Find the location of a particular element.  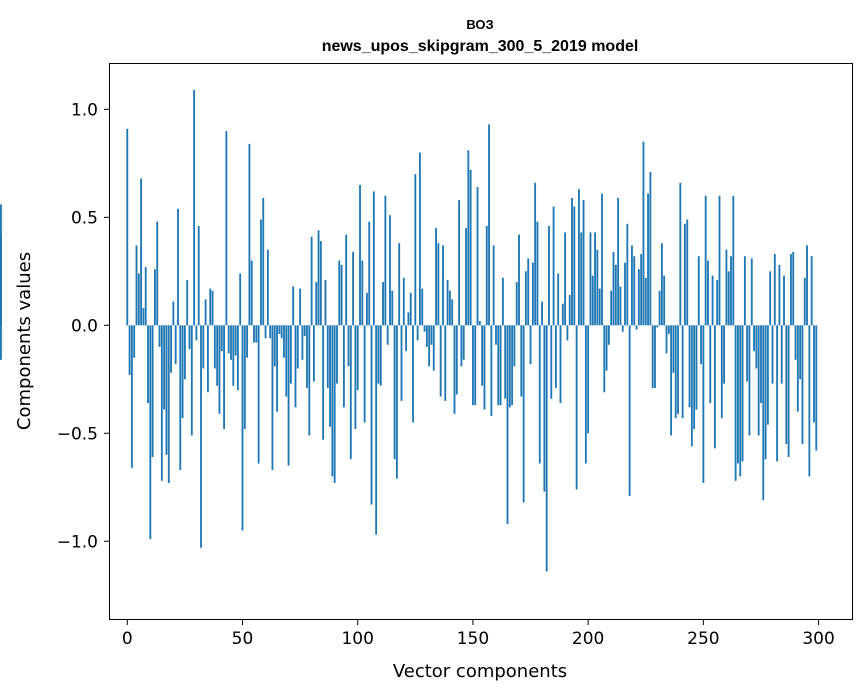

y-tick-label: −1.0 is located at coordinates (77, 542).